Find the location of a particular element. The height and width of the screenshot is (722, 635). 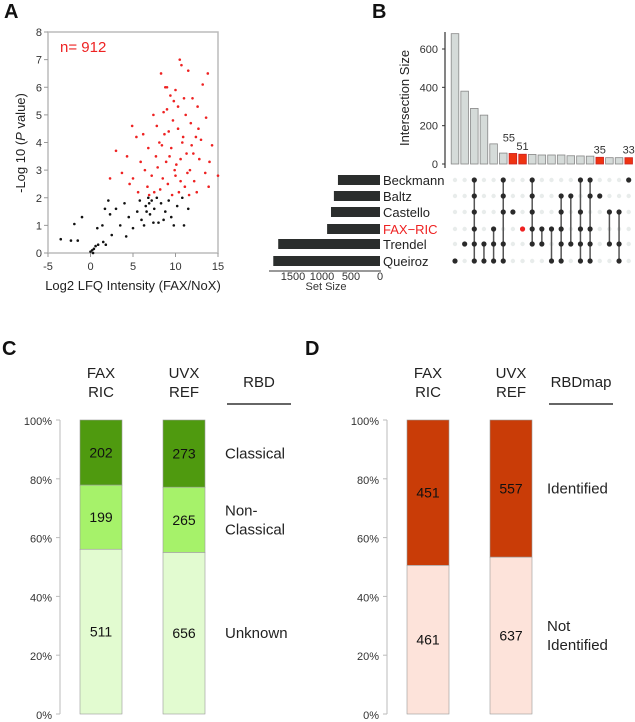

x-tick-label: 0 is located at coordinates (90, 267).